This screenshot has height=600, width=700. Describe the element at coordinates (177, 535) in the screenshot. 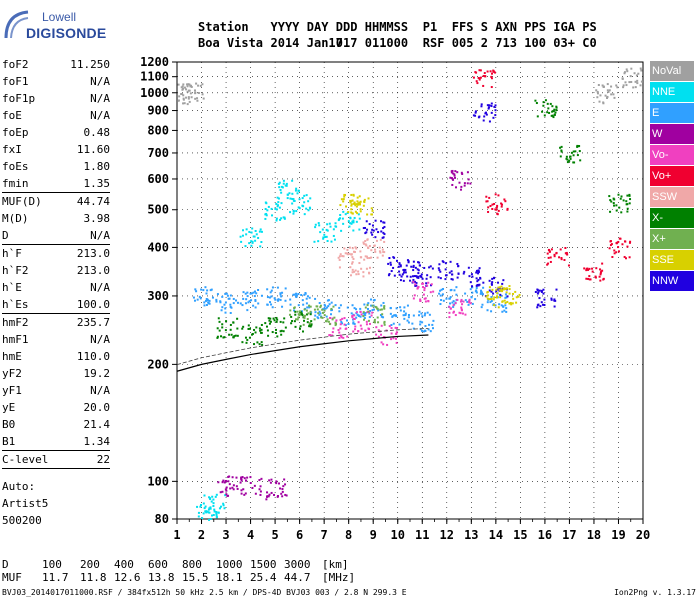

I see `x-tick-label: 1` at that location.